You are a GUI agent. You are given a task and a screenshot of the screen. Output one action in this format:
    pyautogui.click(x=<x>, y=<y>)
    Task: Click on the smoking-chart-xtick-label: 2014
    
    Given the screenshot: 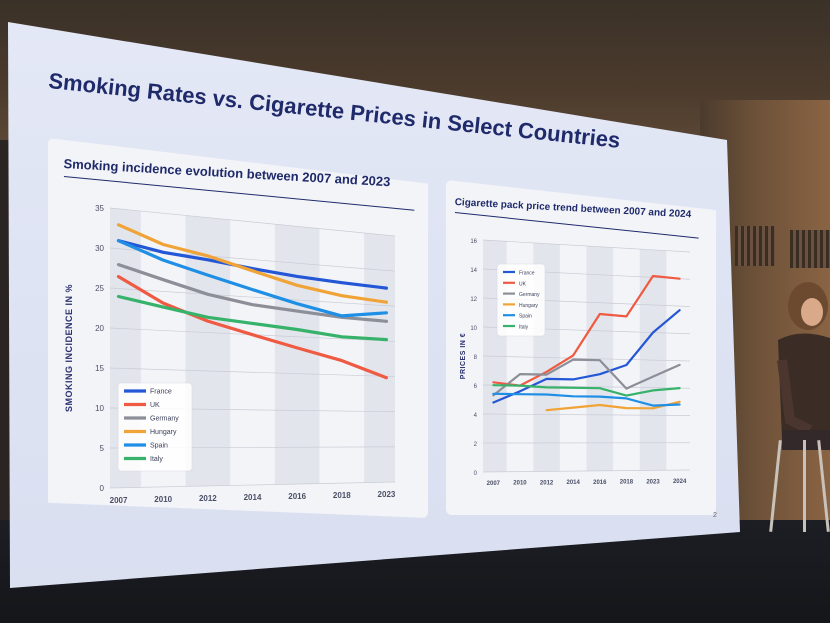 What is the action you would take?
    pyautogui.click(x=253, y=497)
    